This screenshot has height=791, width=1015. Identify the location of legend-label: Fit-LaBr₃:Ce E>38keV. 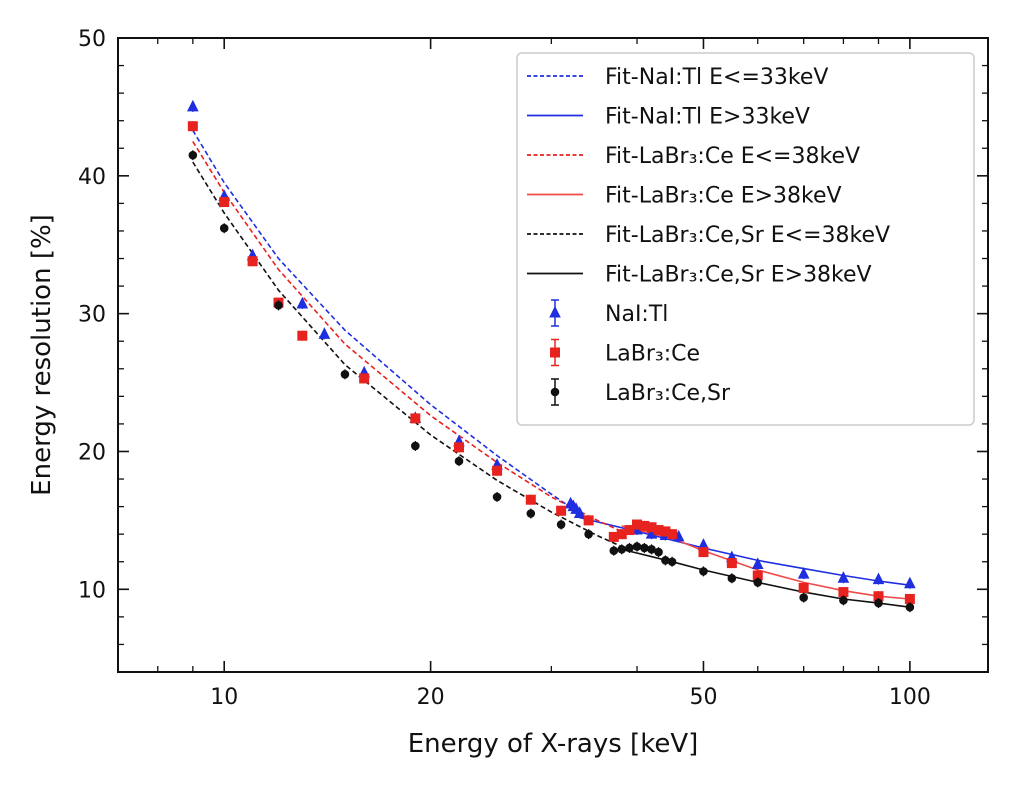
(723, 196).